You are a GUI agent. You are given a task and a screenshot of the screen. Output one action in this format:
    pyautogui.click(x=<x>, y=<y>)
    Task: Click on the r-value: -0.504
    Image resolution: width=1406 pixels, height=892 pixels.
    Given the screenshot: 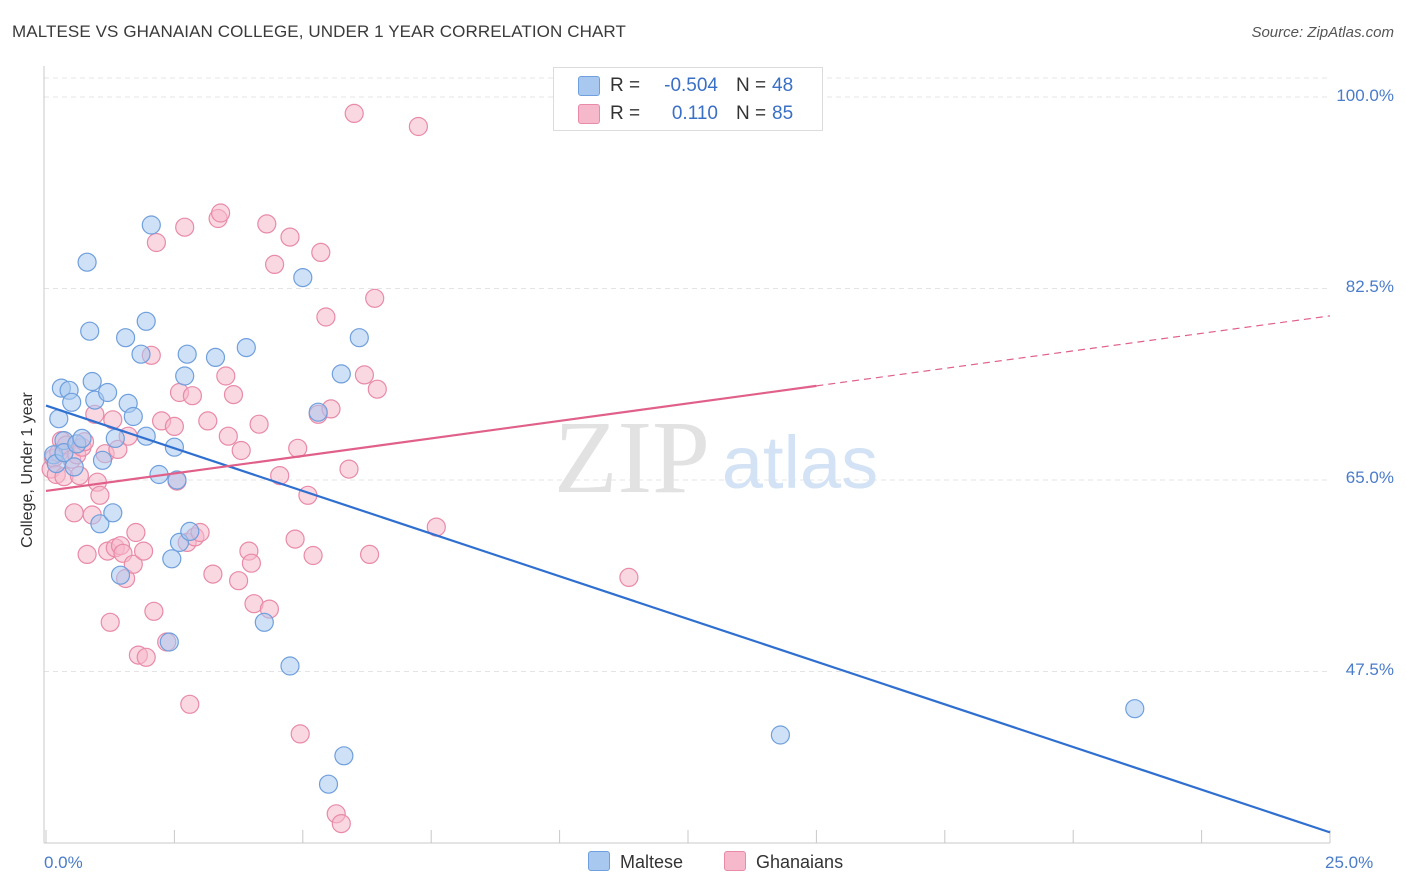 What is the action you would take?
    pyautogui.click(x=691, y=85)
    